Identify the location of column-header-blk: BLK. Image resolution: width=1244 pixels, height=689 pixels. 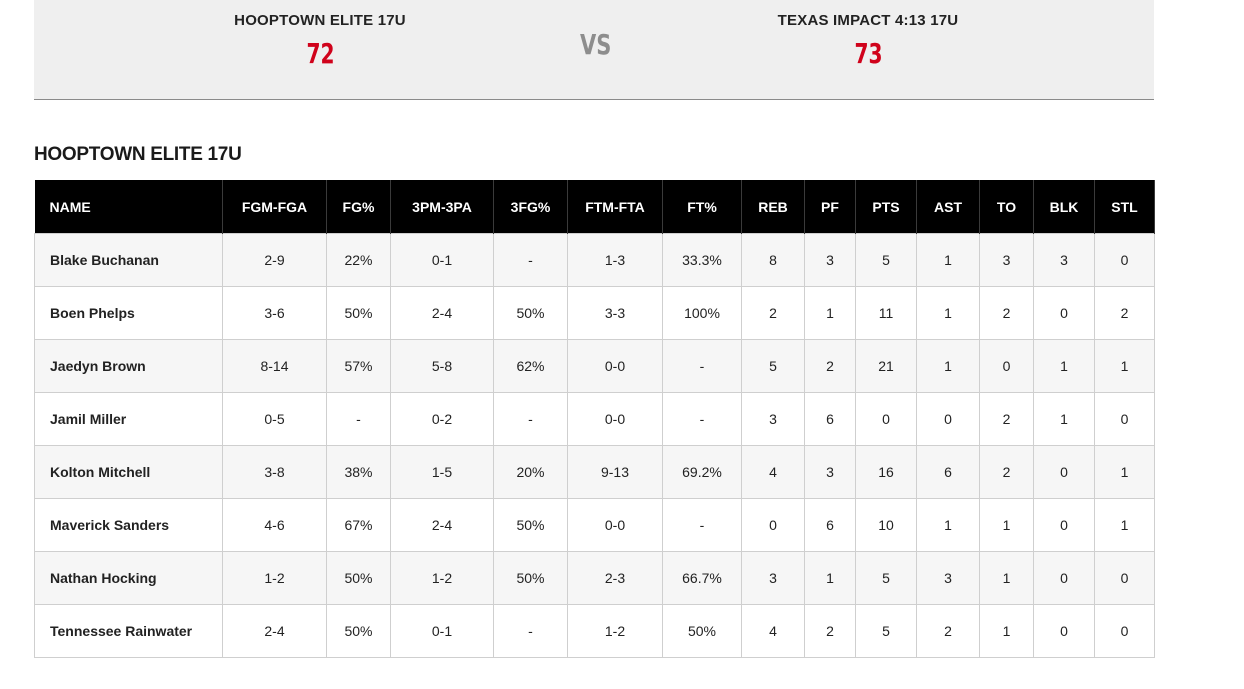
(1064, 207).